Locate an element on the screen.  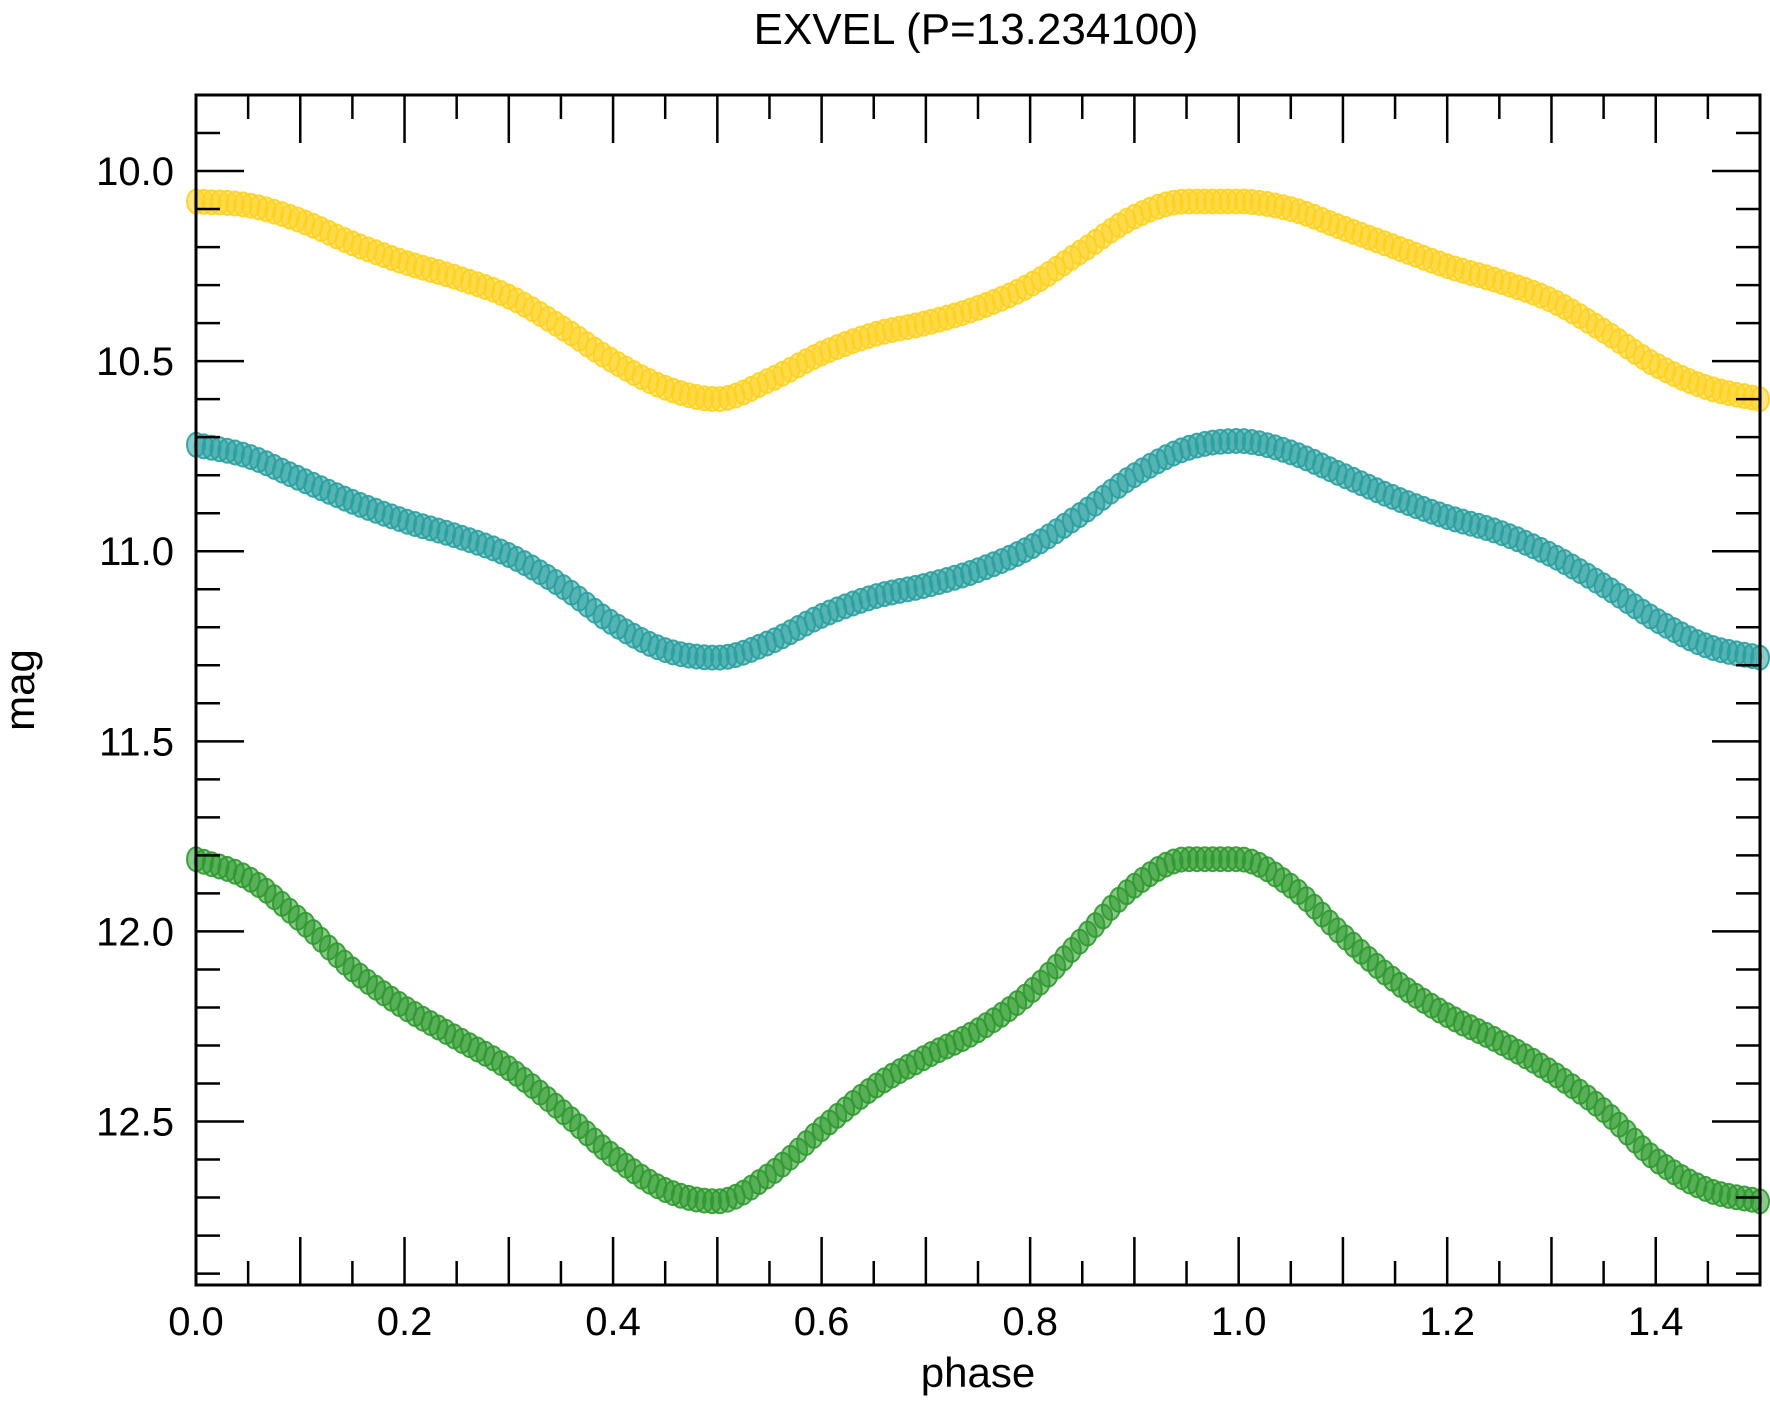
chart-title: EXVEL (P=13.234100) is located at coordinates (976, 29).